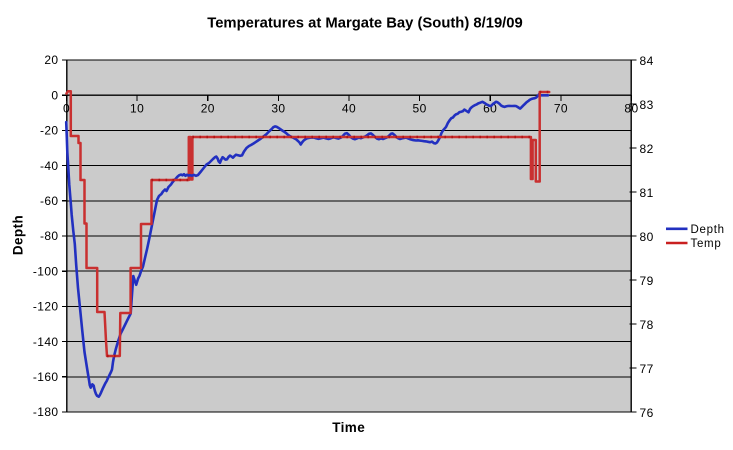 The width and height of the screenshot is (733, 450). Describe the element at coordinates (561, 109) in the screenshot. I see `svg-text: 70` at that location.